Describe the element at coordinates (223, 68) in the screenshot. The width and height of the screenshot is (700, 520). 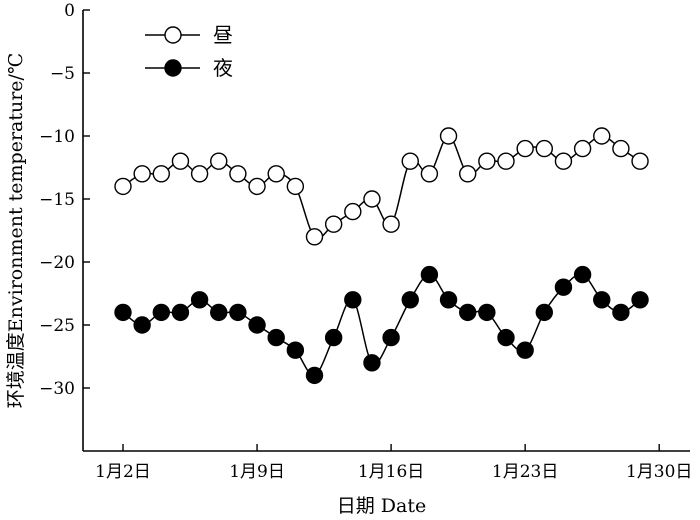
I see `legend-label: 夜` at that location.